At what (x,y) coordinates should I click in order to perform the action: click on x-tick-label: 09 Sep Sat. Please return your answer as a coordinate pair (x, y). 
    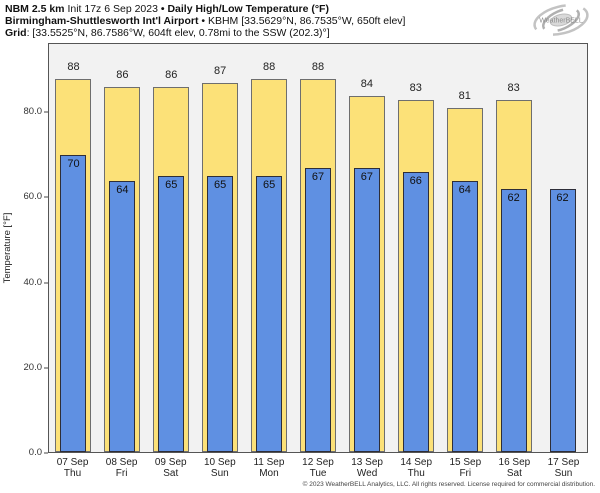
    Looking at the image, I should click on (170, 468).